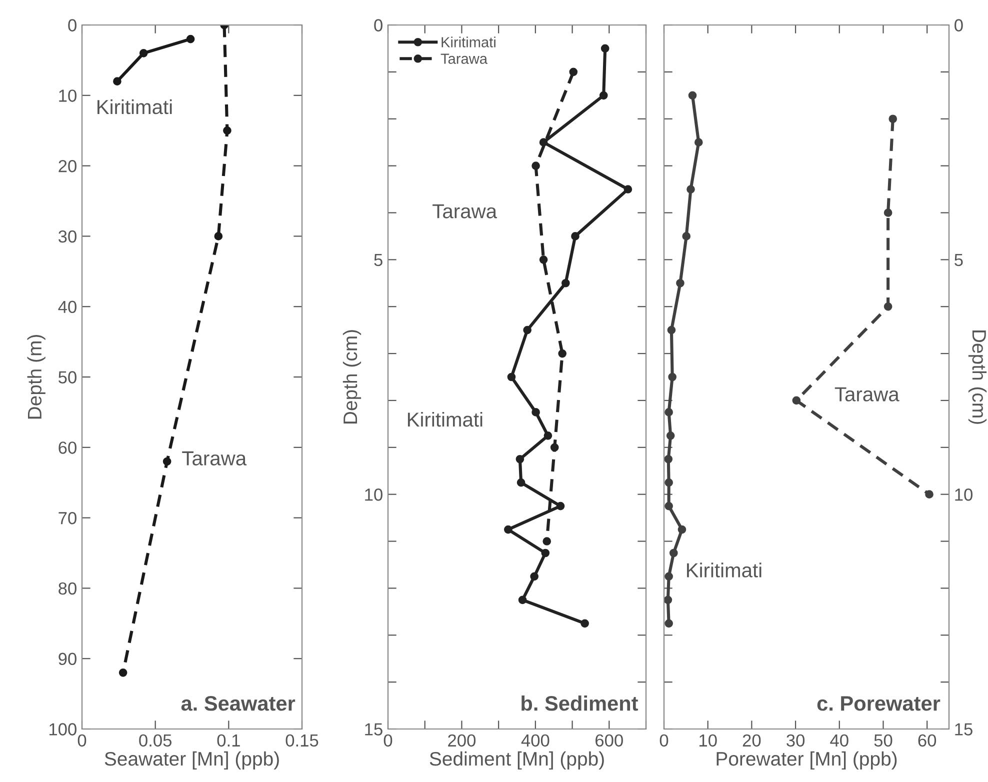 The height and width of the screenshot is (782, 988). What do you see at coordinates (609, 740) in the screenshot?
I see `x-tick-label: 600` at bounding box center [609, 740].